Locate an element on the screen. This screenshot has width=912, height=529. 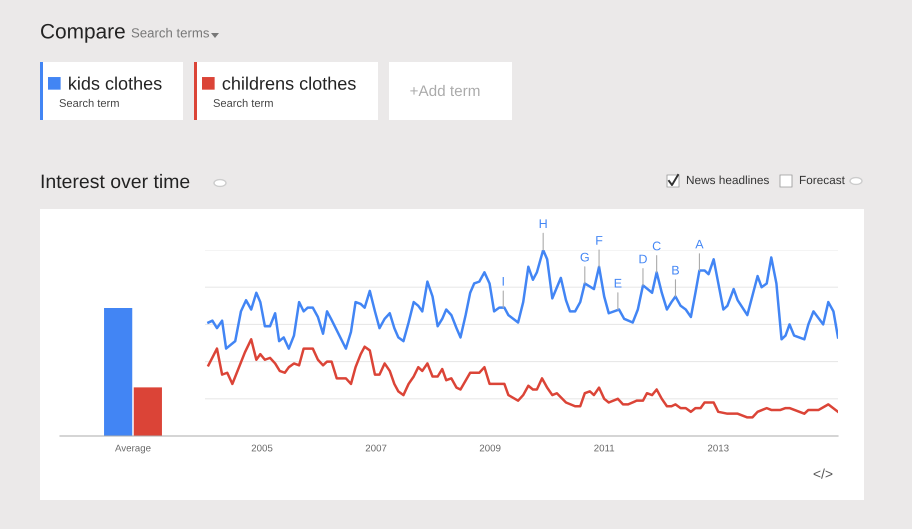
text: News headlines is located at coordinates (727, 180).